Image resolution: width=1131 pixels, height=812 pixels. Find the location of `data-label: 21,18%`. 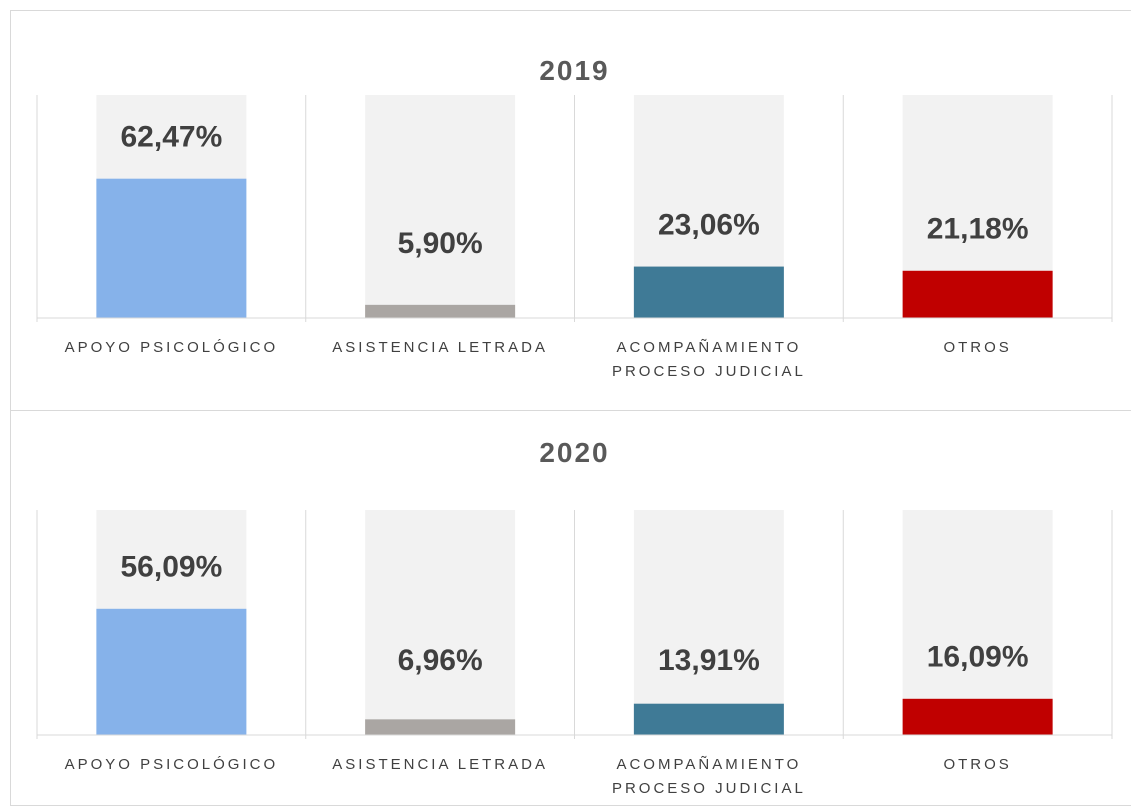

data-label: 21,18% is located at coordinates (978, 229).